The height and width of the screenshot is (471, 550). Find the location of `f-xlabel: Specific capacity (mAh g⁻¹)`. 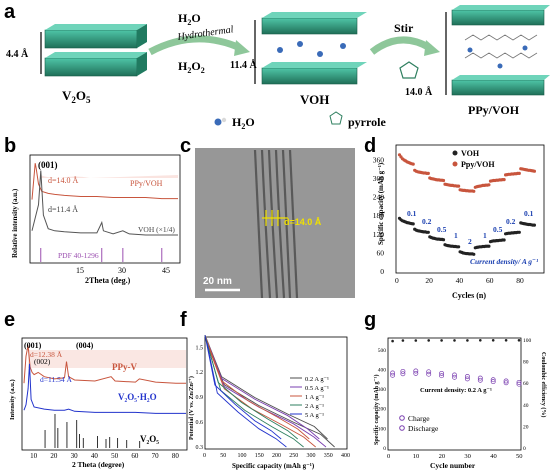

f-xlabel: Specific capacity (mAh g⁻¹) is located at coordinates (273, 466).